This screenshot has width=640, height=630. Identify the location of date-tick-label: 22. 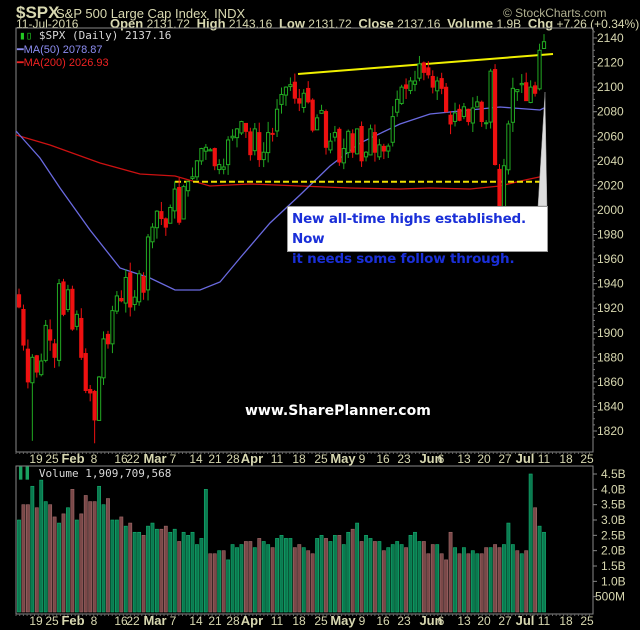
(133, 459).